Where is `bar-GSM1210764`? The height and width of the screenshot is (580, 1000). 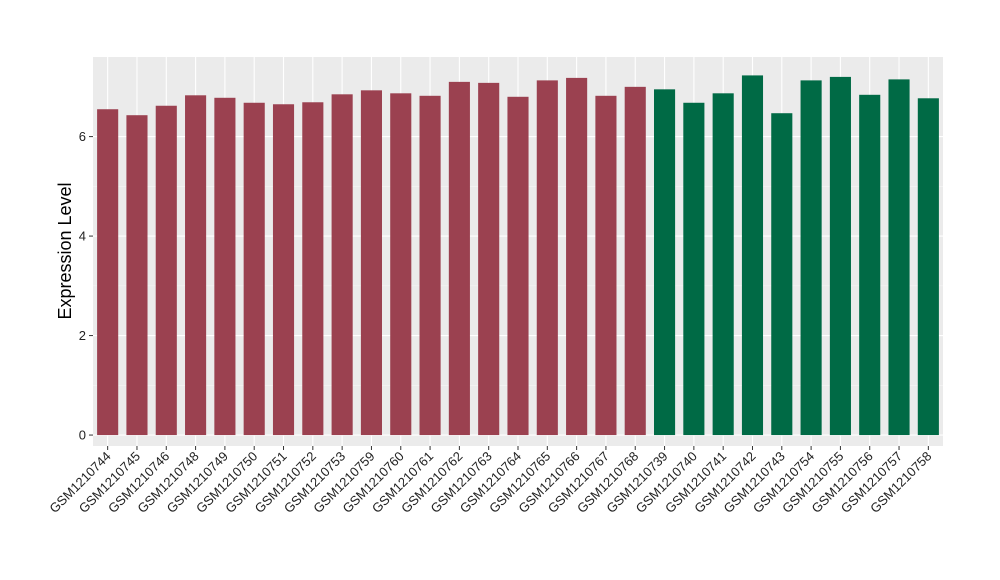 bar-GSM1210764 is located at coordinates (518, 266).